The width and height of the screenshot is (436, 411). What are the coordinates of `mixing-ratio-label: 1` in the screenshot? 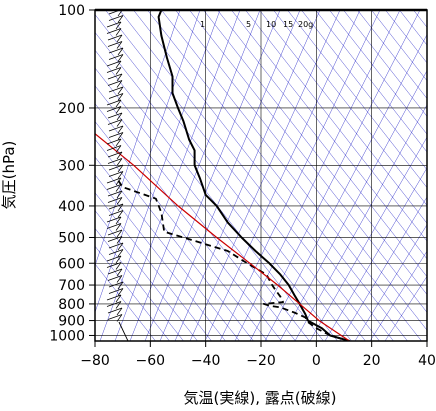 It's located at (202, 24).